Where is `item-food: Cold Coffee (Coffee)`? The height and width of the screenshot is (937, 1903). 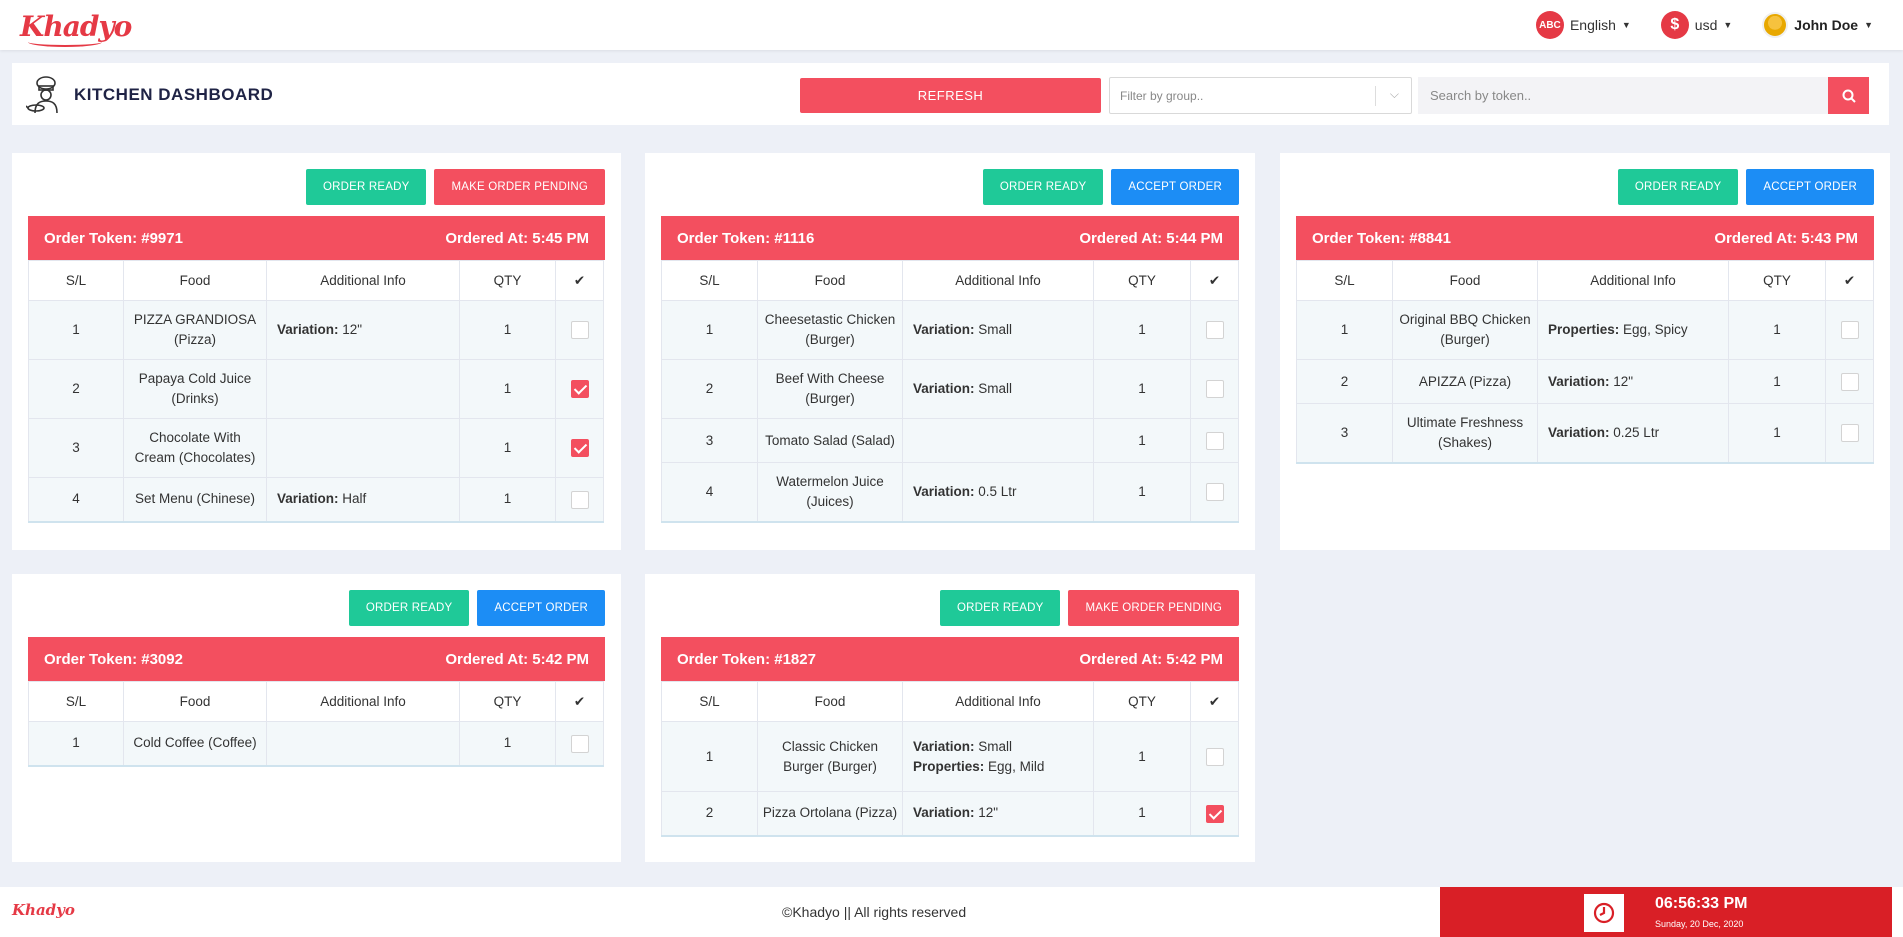 item-food: Cold Coffee (Coffee) is located at coordinates (195, 744).